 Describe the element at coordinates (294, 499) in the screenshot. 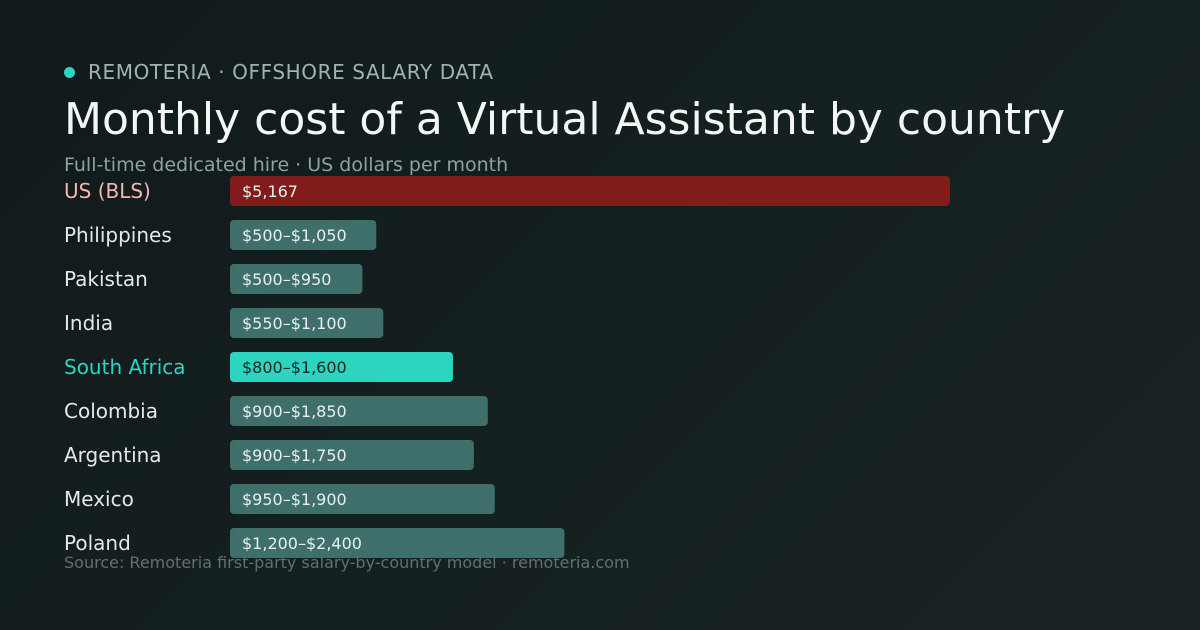

I see `value-label-mexico: $950–$1,900` at that location.